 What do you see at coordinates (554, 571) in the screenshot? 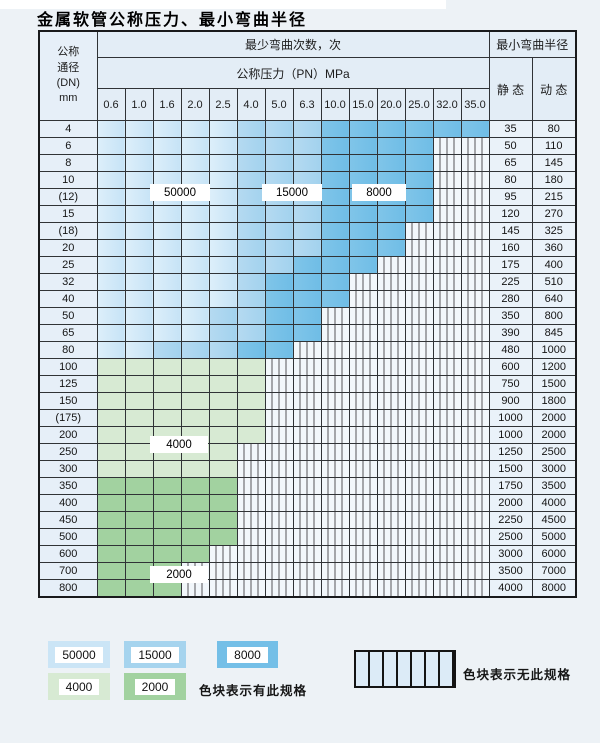
I see `dynamic-radius-value: 7000` at bounding box center [554, 571].